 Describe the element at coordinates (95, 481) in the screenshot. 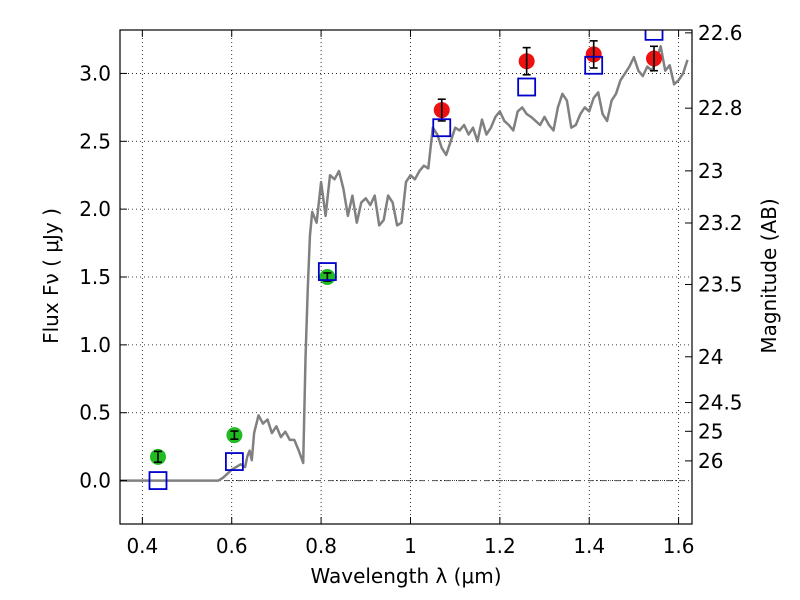

I see `y-tick-label: 0.0` at that location.